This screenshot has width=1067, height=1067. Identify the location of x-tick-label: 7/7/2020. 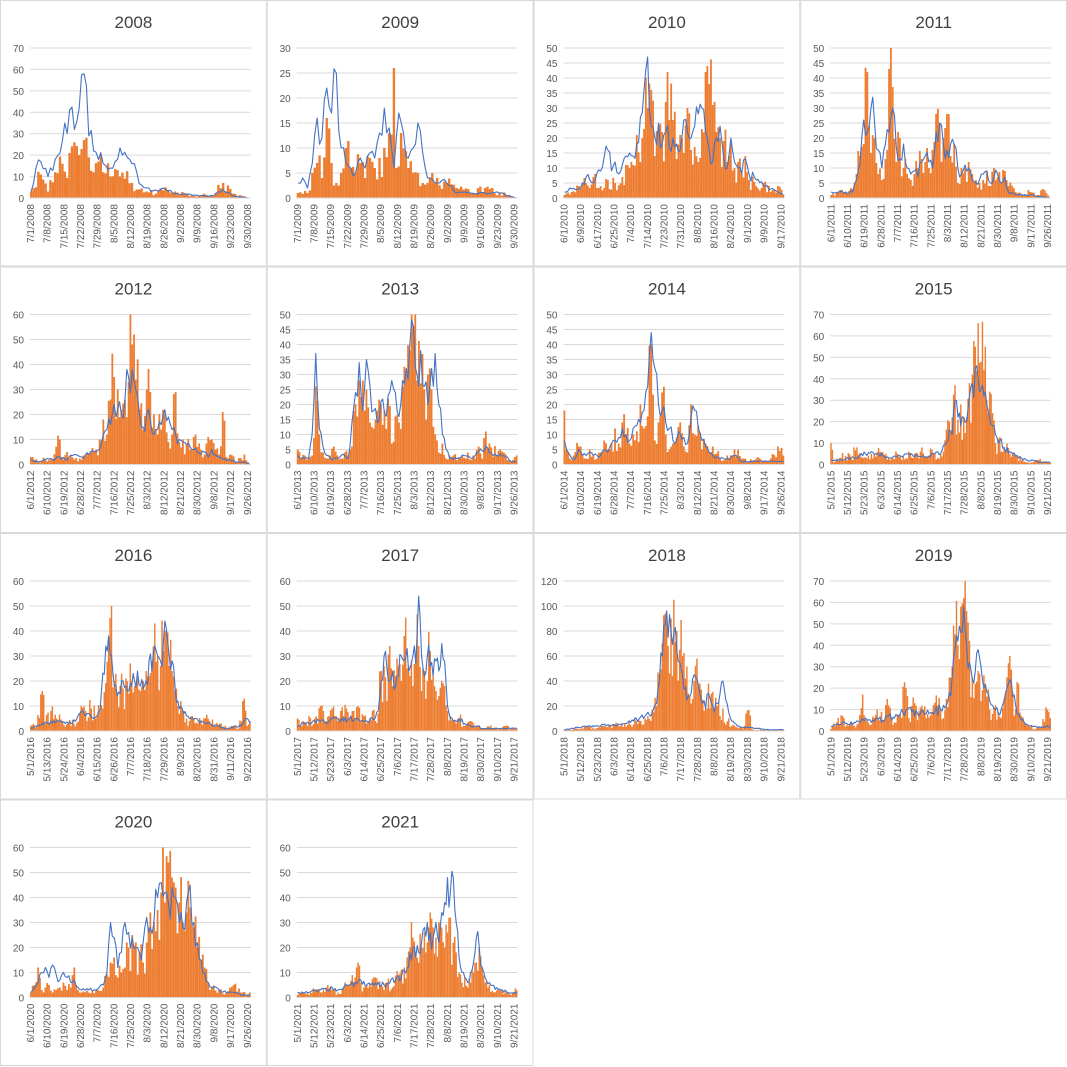
(98, 1022).